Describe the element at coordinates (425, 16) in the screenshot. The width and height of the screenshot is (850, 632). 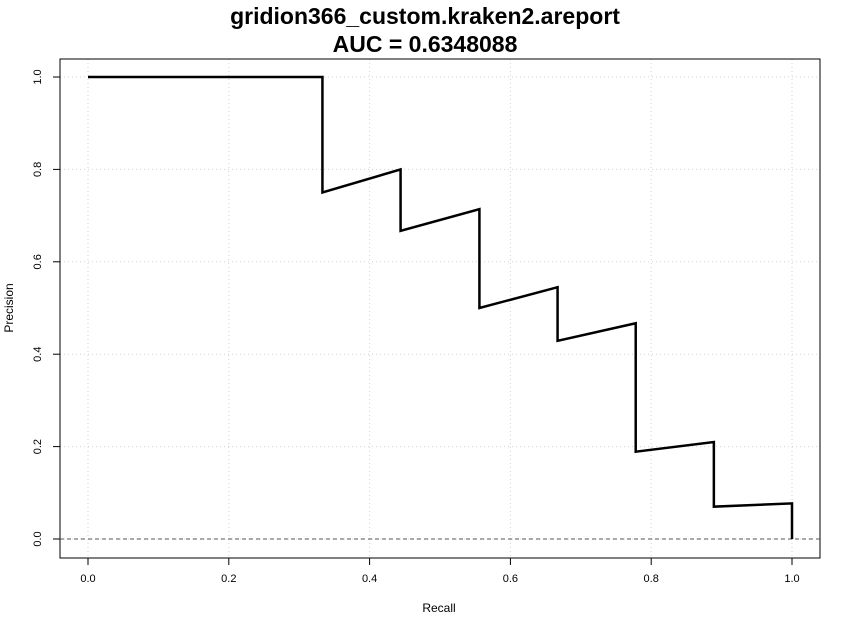
I see `chart-title: gridion366_custom.kraken2.areport` at that location.